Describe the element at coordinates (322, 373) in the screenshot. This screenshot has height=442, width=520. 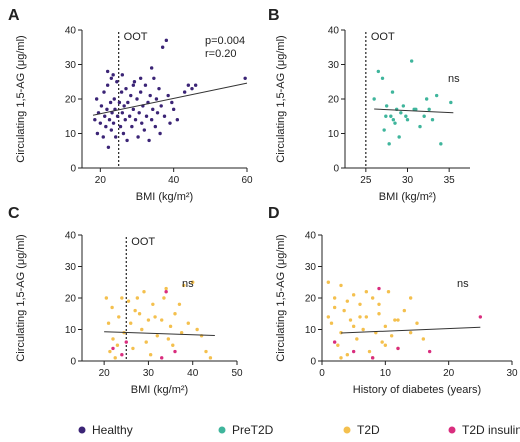
I see `x-tick-label: 0` at that location.